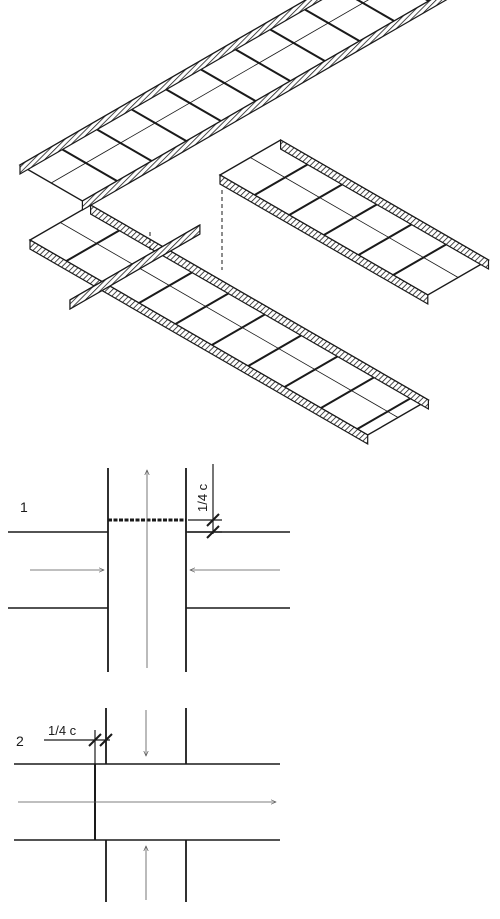 The image size is (500, 919). I want to click on plan-2-number: 2, so click(20, 741).